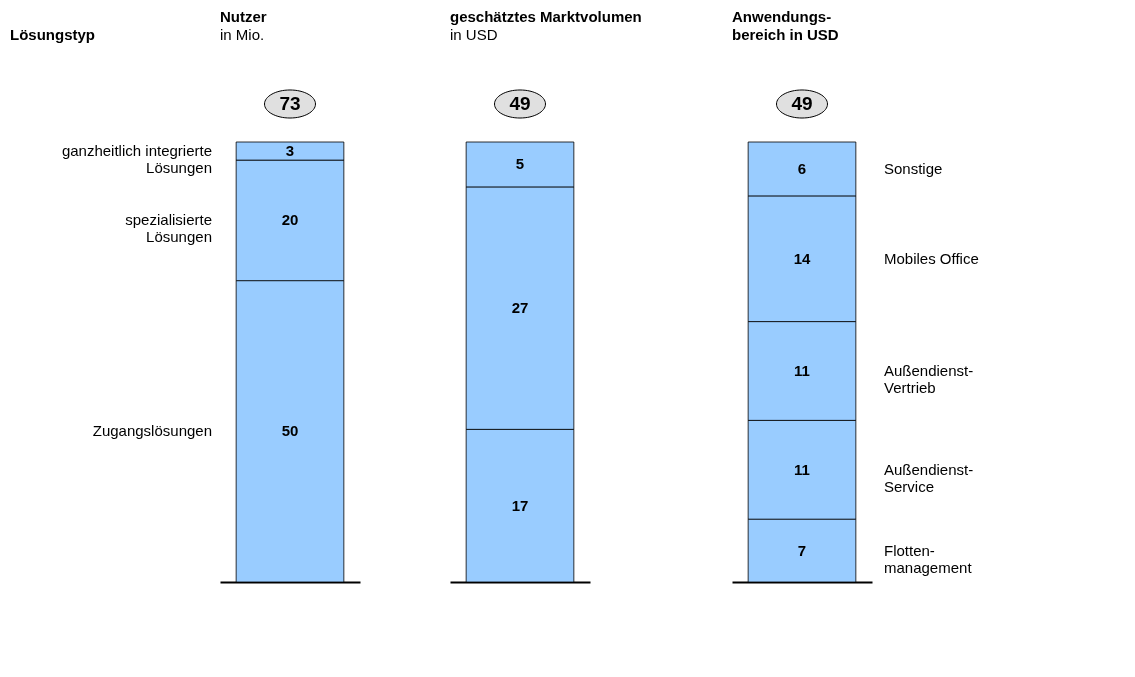 This screenshot has width=1135, height=677. I want to click on data-label: 50, so click(290, 431).